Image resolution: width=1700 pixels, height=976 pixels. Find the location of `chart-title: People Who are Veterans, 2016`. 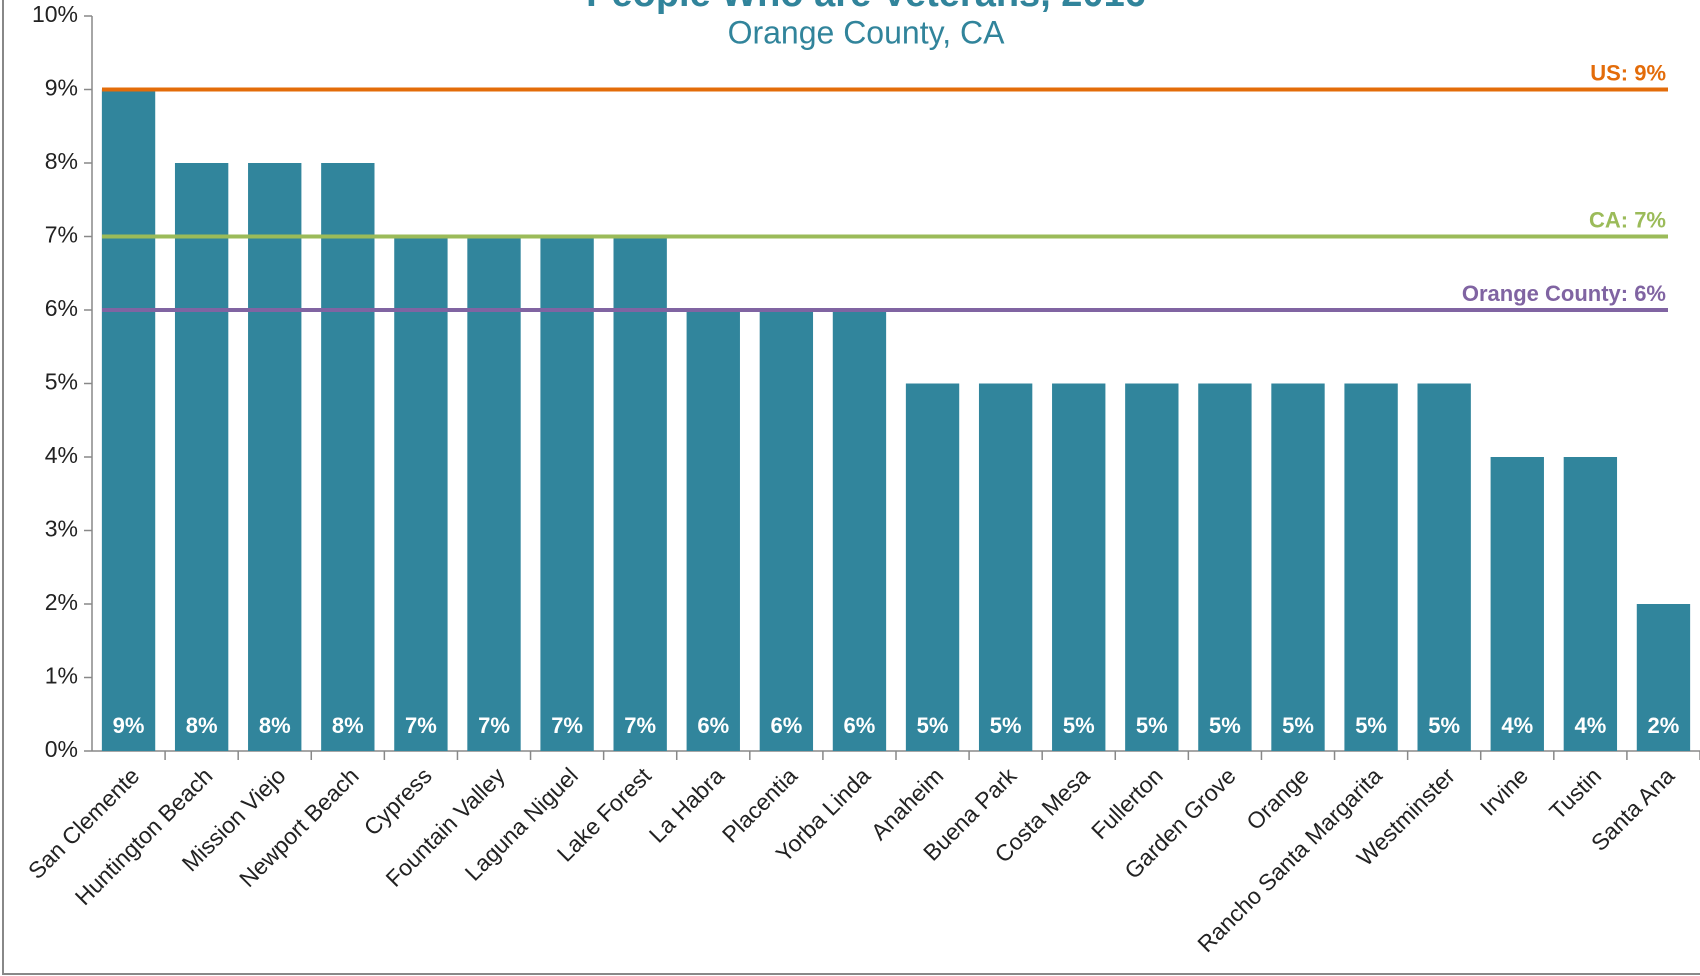

chart-title: People Who are Veterans, 2016 is located at coordinates (866, 7).